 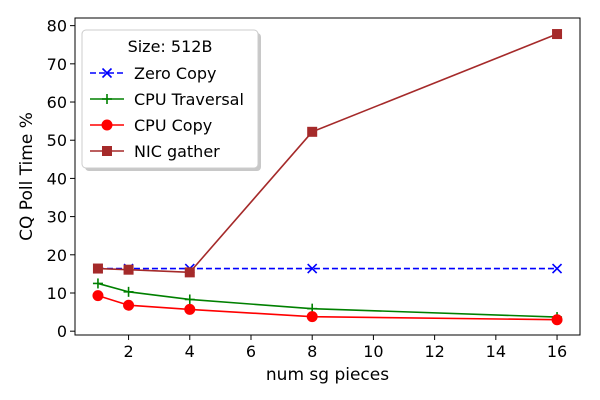 I want to click on y-tick-label: 60, so click(x=57, y=102).